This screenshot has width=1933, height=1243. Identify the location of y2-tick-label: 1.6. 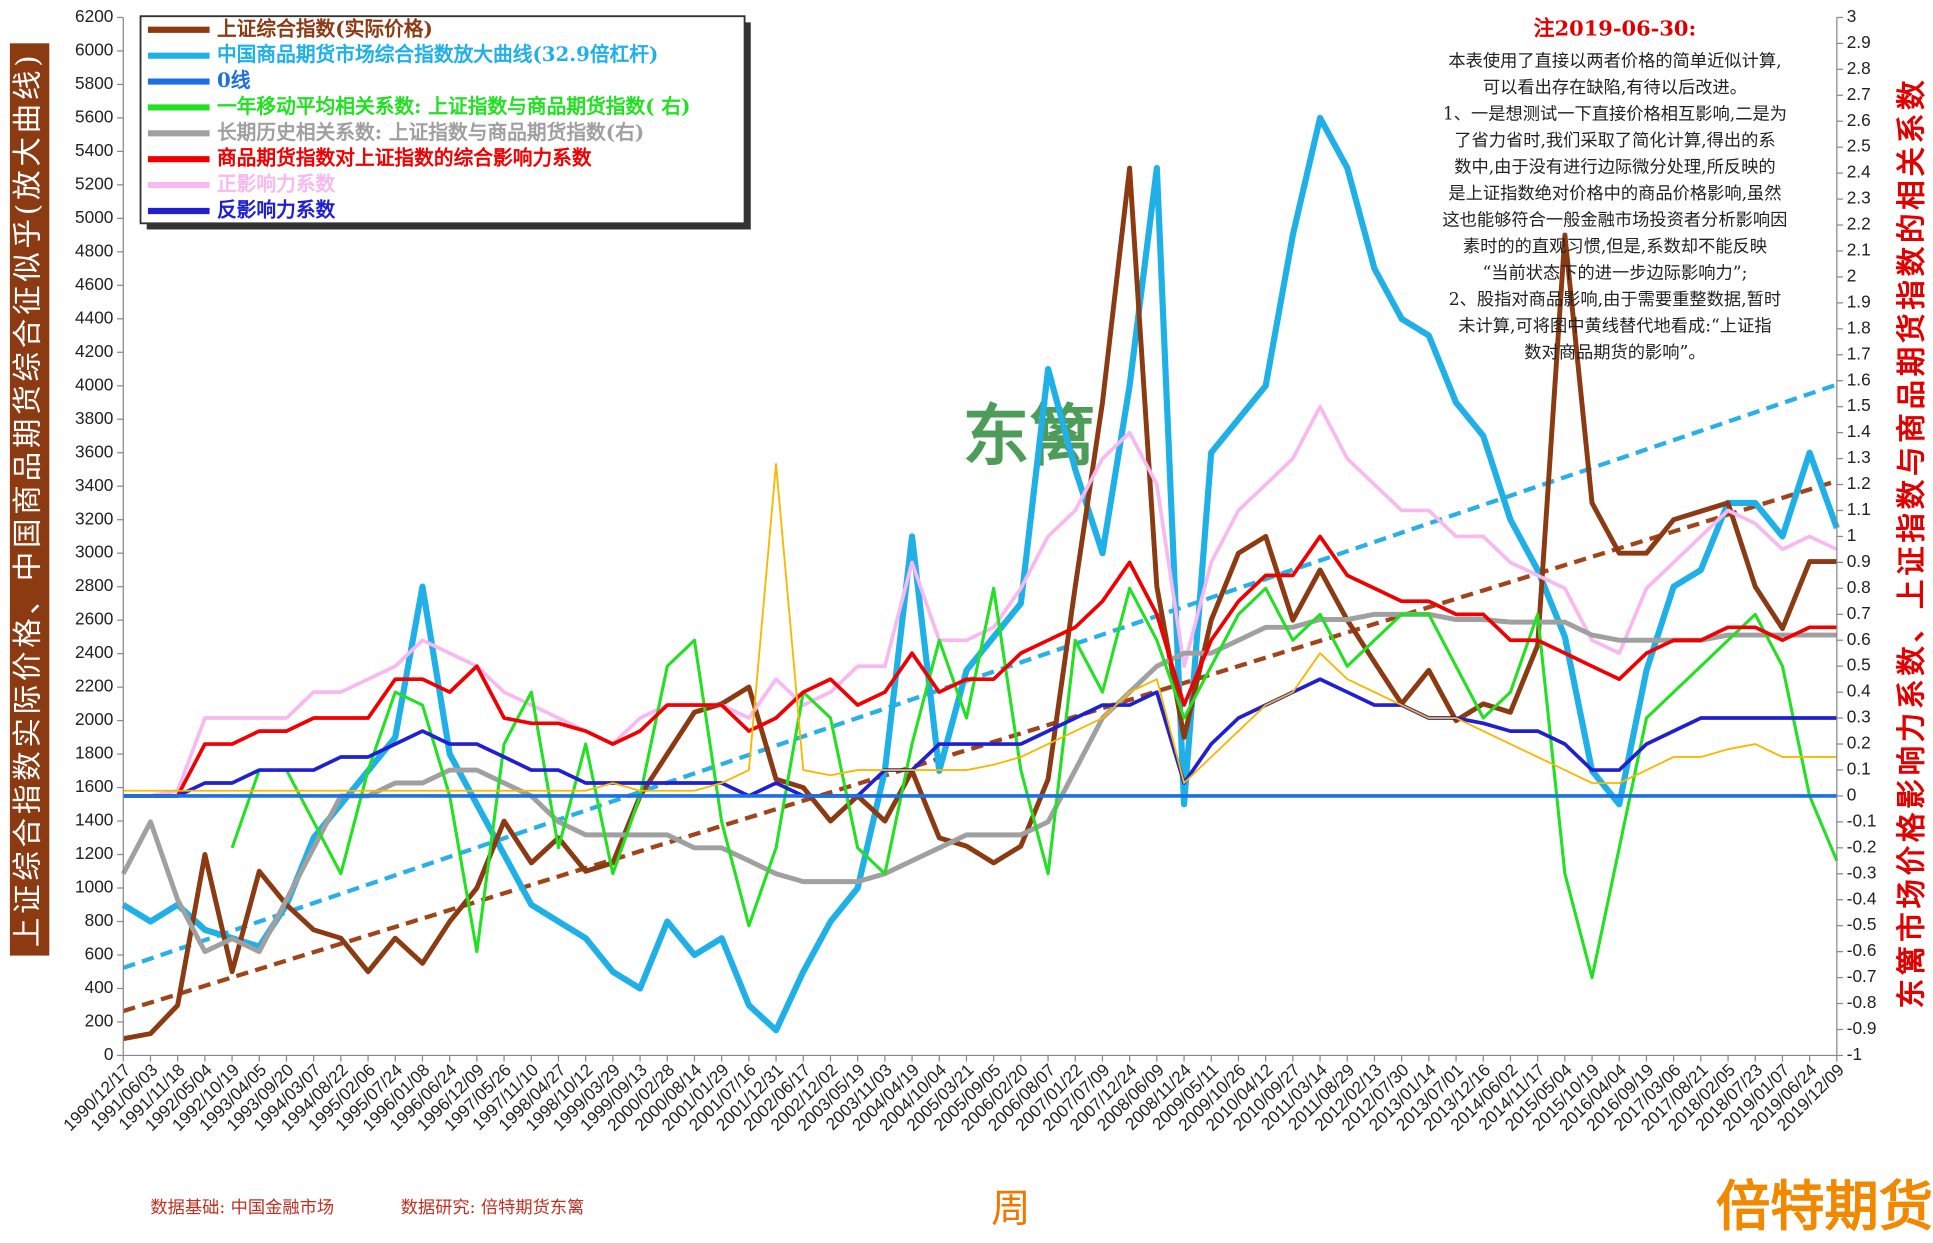
(1859, 379).